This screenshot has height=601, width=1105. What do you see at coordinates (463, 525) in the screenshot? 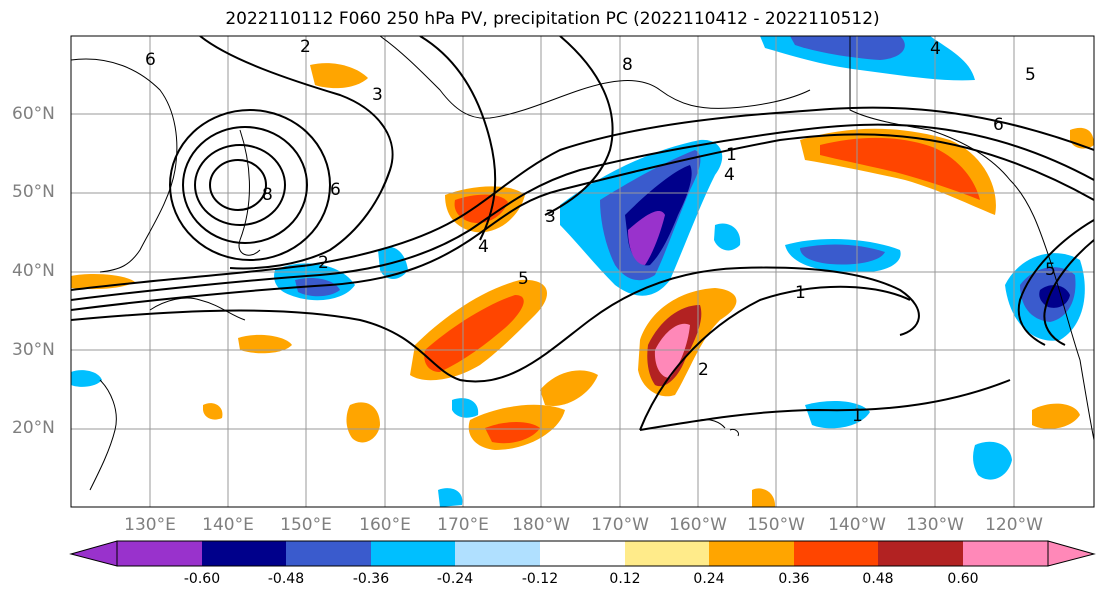
I see `lon-label: 170°E` at bounding box center [463, 525].